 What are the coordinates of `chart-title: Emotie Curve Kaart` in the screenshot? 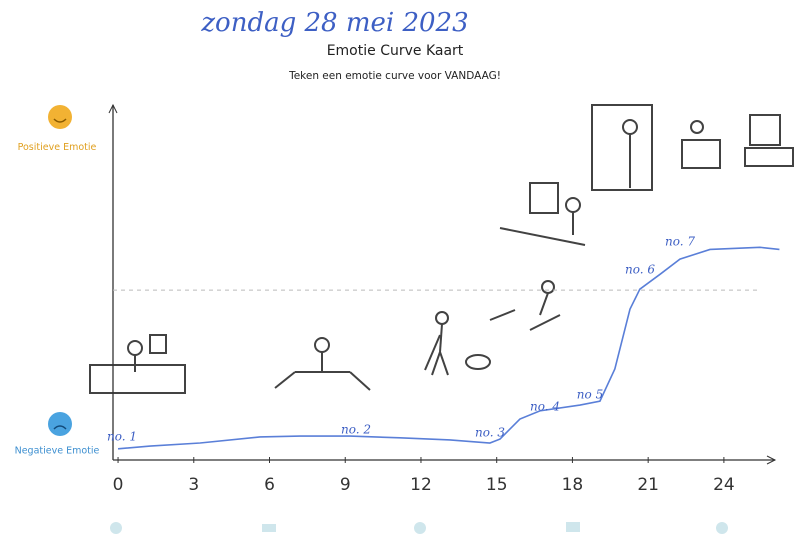 It's located at (395, 51).